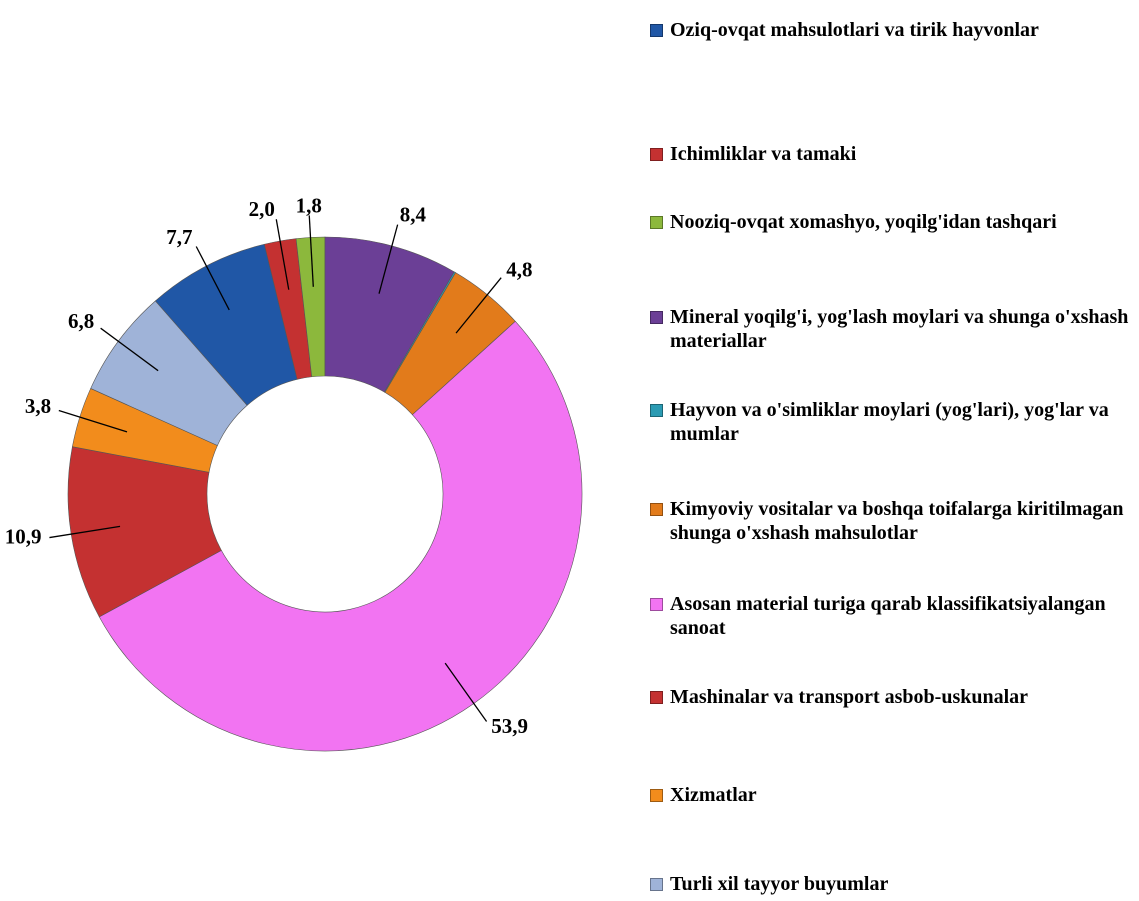 The height and width of the screenshot is (901, 1139). Describe the element at coordinates (894, 154) in the screenshot. I see `legend-item: Ichimliklar va tamaki` at that location.